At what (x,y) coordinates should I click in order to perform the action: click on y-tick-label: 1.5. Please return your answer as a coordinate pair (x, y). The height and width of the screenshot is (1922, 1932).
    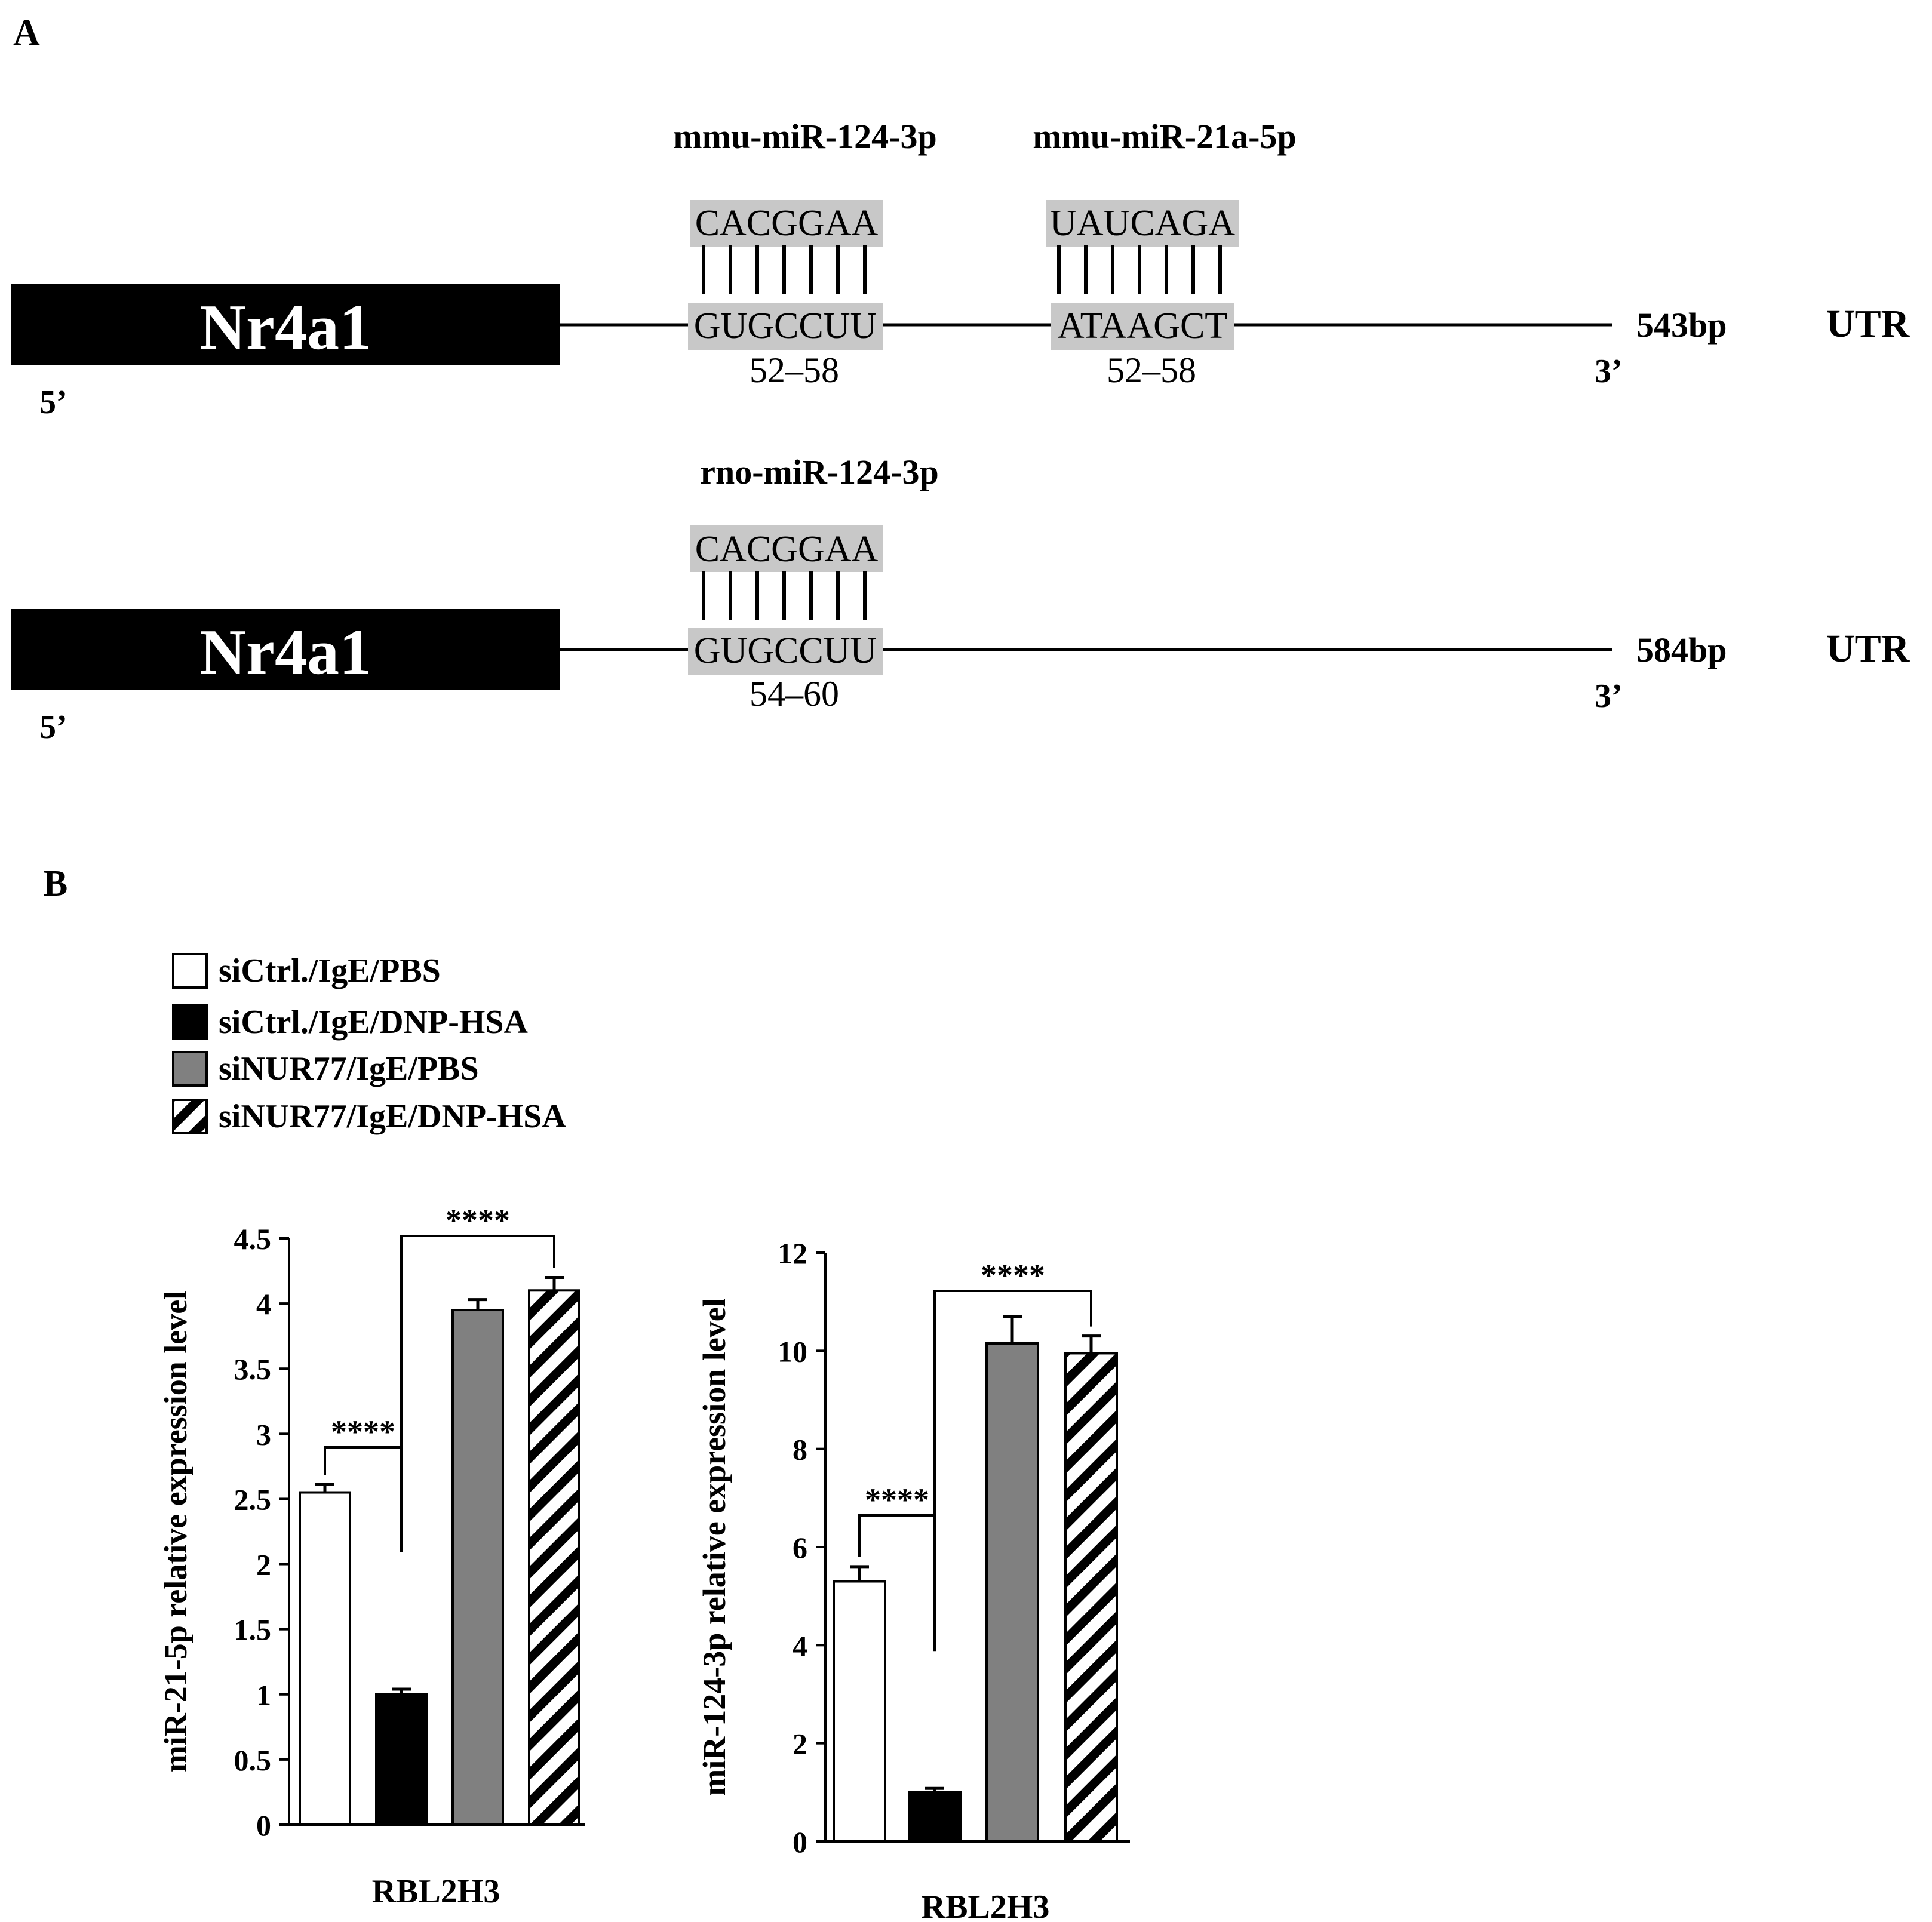
    Looking at the image, I should click on (253, 1630).